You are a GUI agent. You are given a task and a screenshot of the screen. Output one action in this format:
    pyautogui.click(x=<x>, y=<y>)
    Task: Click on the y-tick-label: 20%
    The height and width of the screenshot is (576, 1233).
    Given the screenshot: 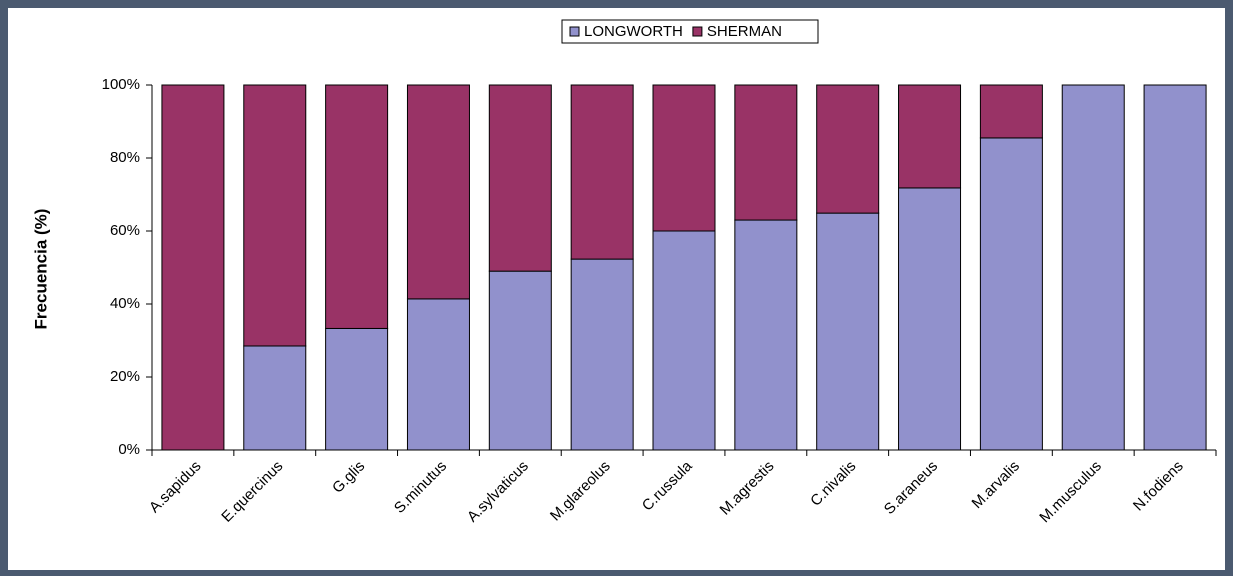 What is the action you would take?
    pyautogui.click(x=125, y=376)
    